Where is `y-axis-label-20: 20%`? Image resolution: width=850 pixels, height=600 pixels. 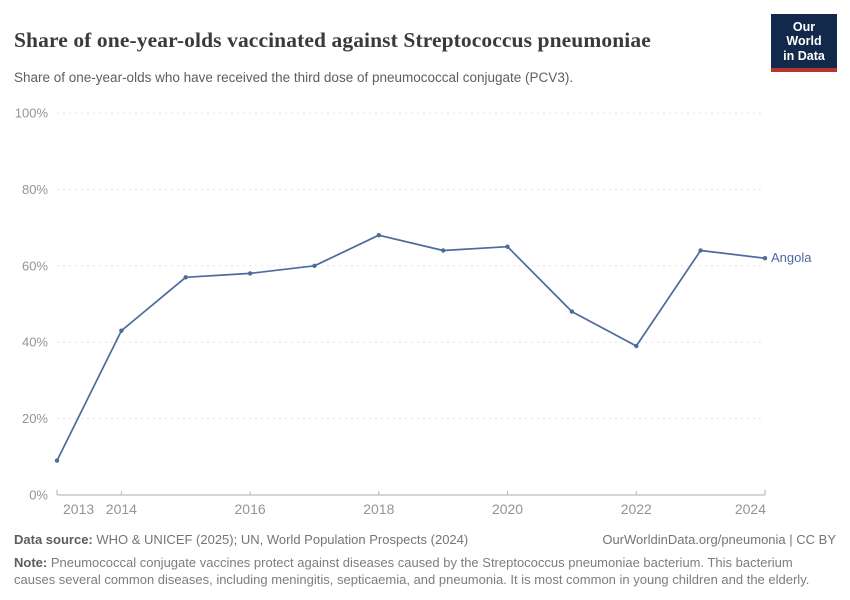 y-axis-label-20: 20% is located at coordinates (35, 418).